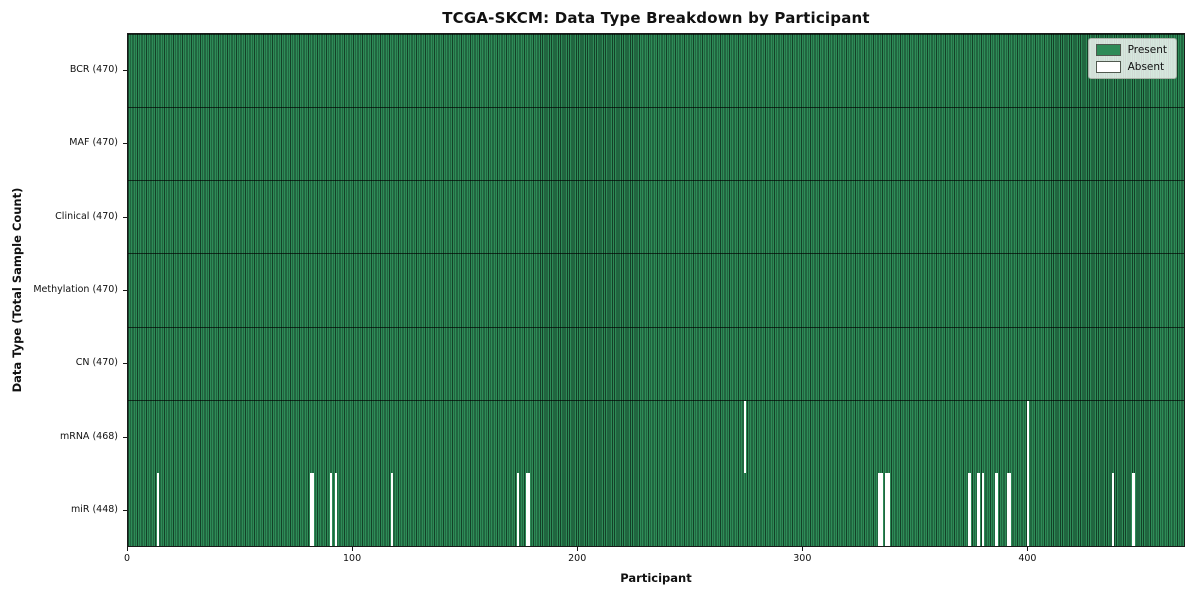 The width and height of the screenshot is (1200, 600). What do you see at coordinates (86, 216) in the screenshot?
I see `ytick-label: Clinical (470)` at bounding box center [86, 216].